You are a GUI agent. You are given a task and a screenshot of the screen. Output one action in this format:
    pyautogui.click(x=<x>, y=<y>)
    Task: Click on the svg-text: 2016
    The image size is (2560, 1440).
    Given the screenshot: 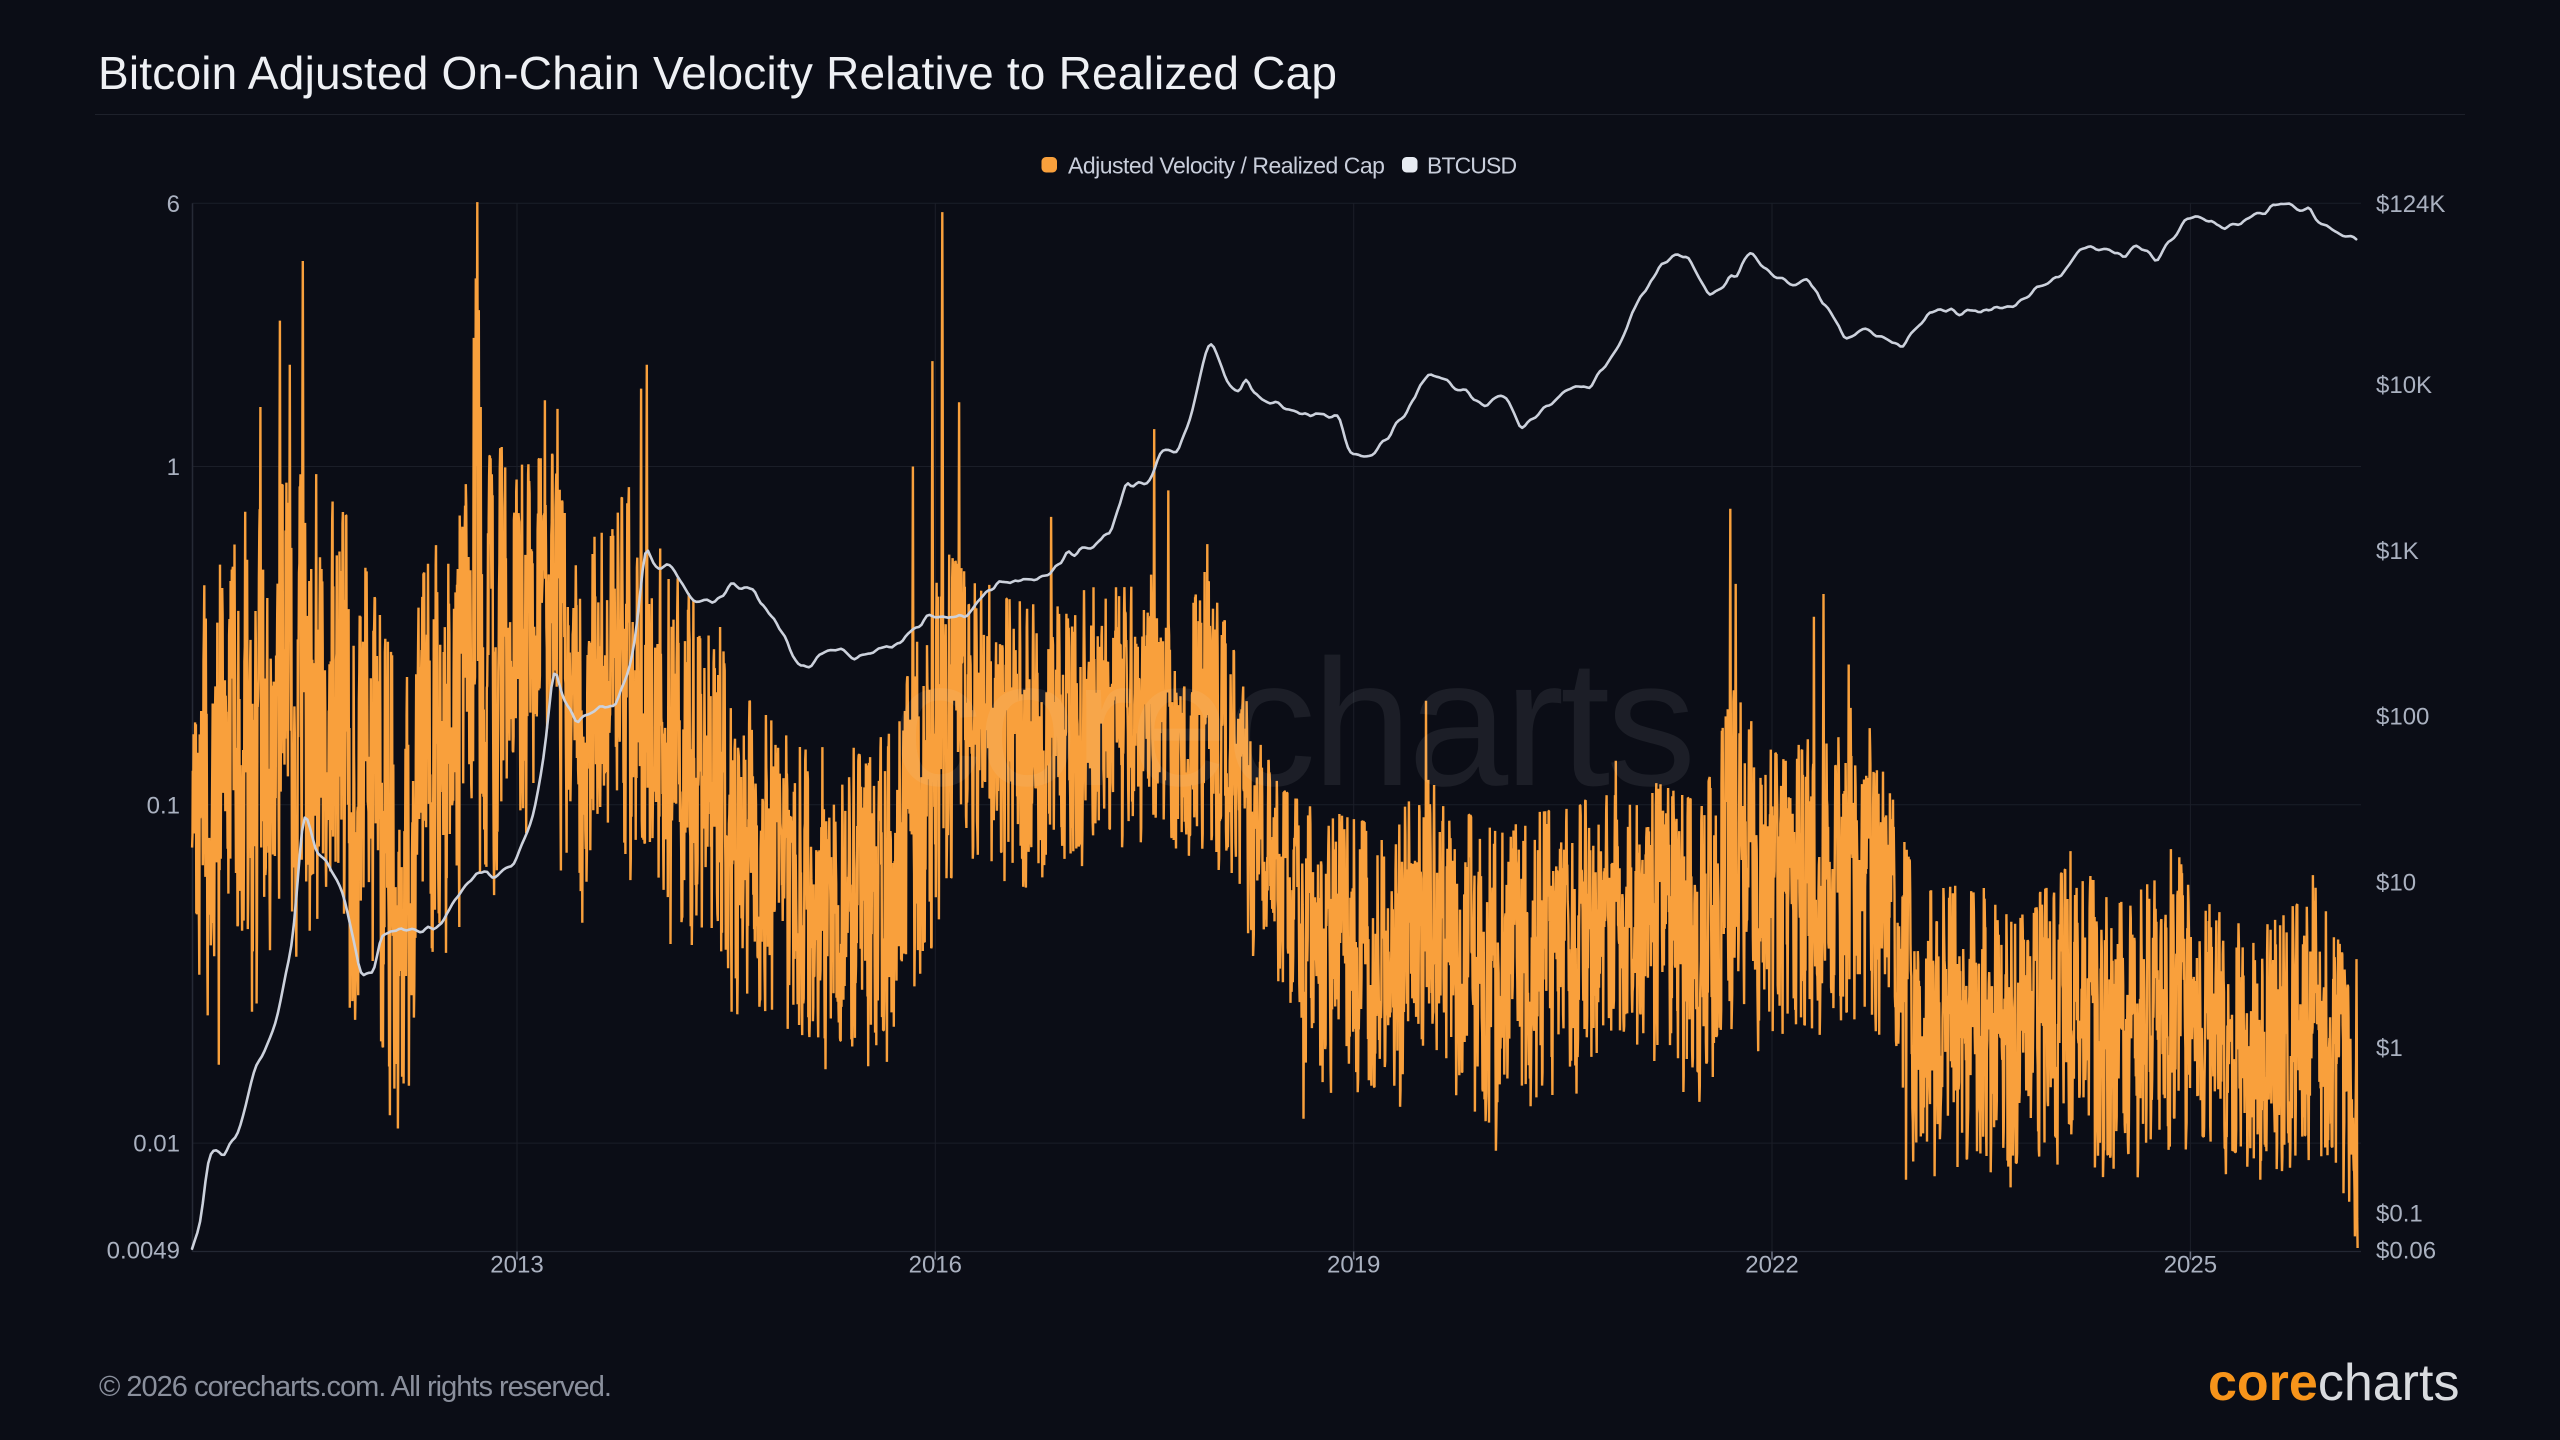 What is the action you would take?
    pyautogui.click(x=935, y=1265)
    